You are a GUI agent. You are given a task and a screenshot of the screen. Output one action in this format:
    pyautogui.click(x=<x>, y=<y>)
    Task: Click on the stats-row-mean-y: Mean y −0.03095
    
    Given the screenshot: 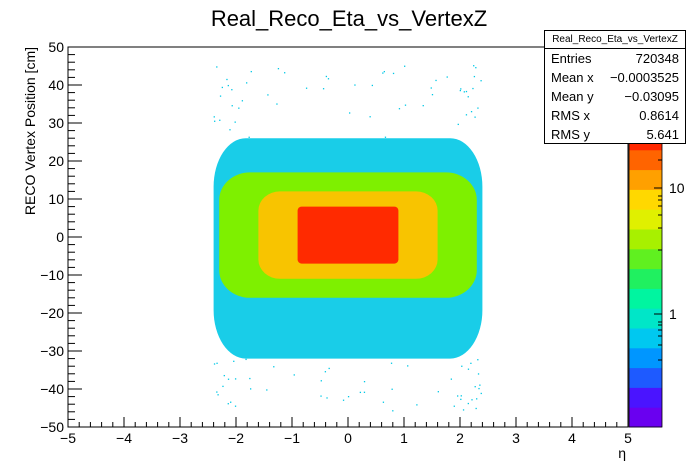 What is the action you would take?
    pyautogui.click(x=615, y=96)
    